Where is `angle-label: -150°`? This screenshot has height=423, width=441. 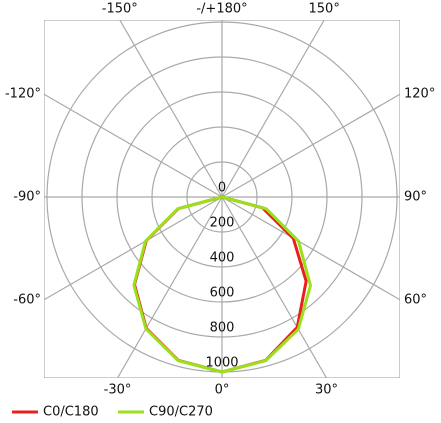 angle-label: -150° is located at coordinates (120, 9).